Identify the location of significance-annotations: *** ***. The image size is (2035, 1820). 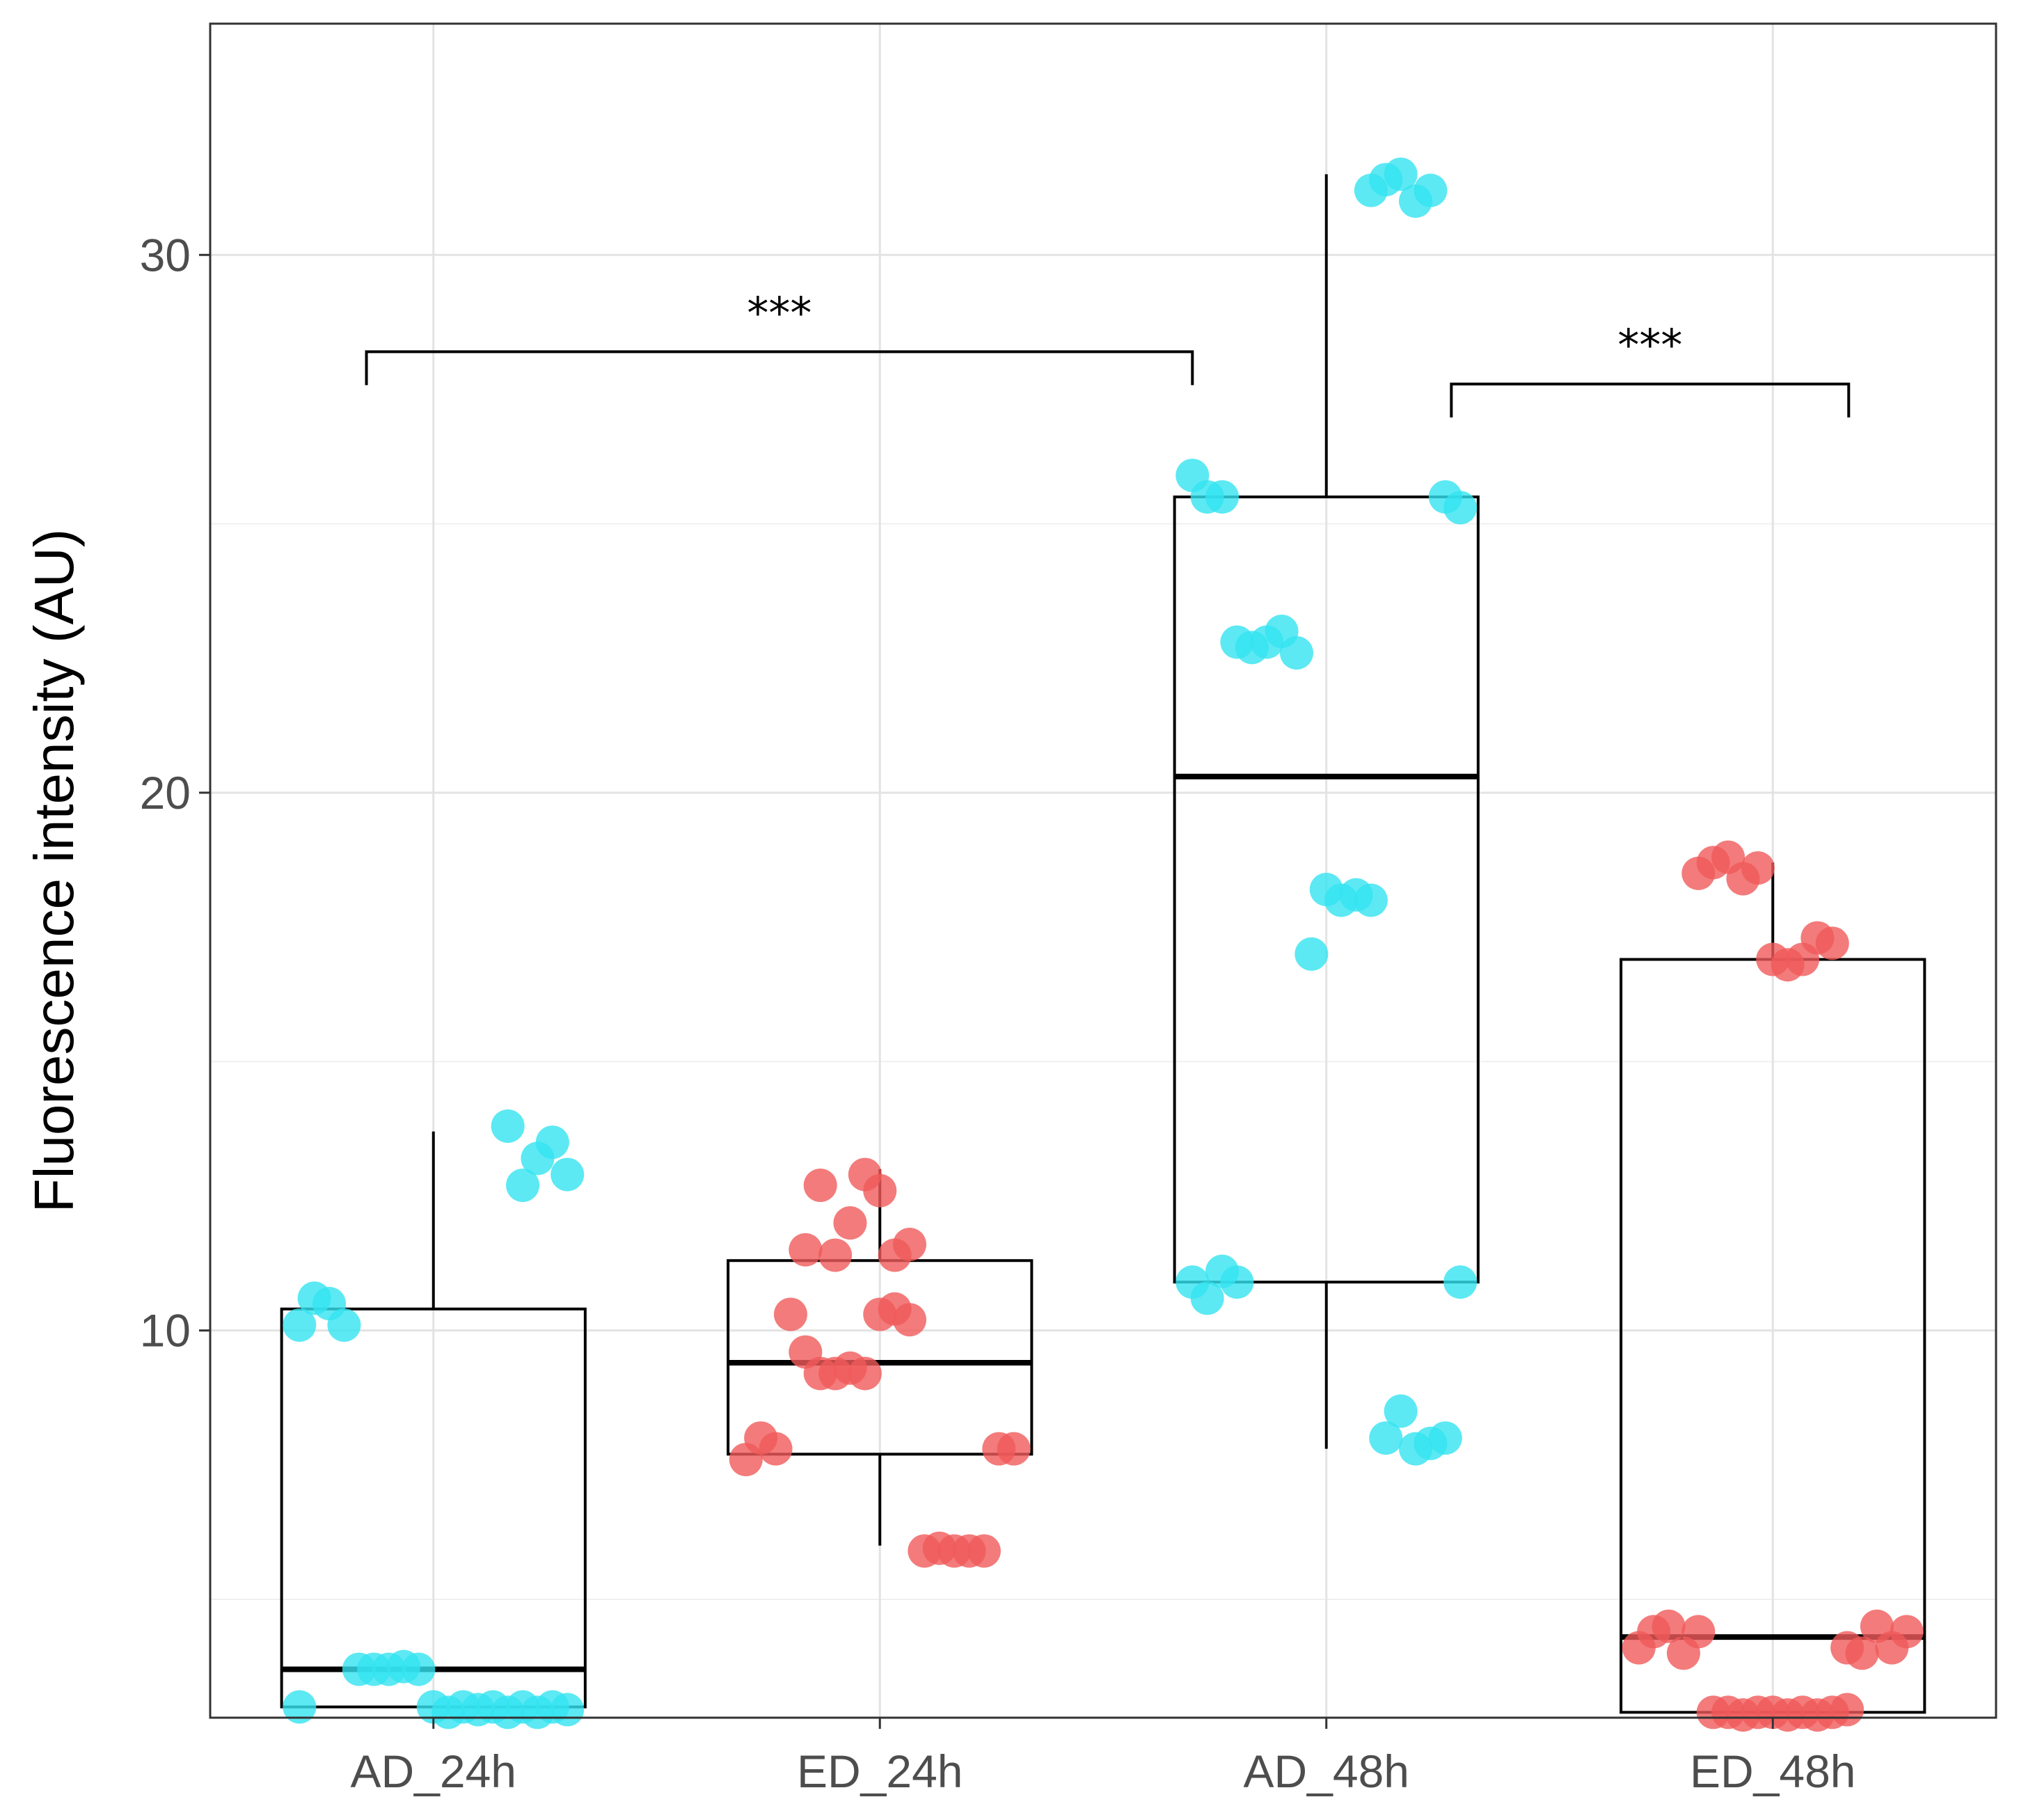
(1108, 352).